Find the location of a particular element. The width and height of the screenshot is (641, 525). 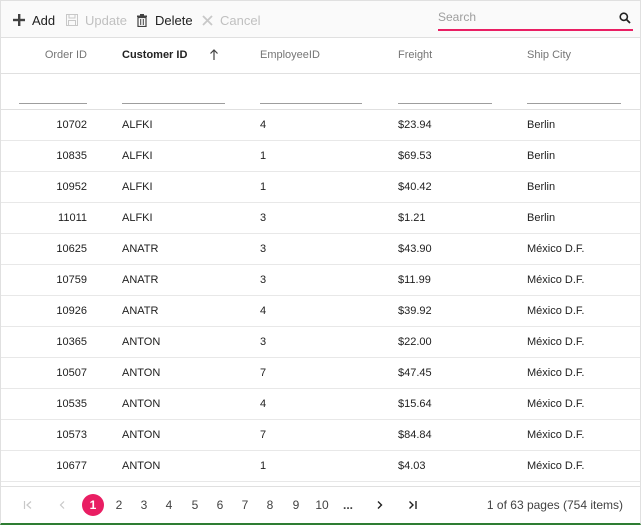

header-customer-id: Customer ID is located at coordinates (155, 55).